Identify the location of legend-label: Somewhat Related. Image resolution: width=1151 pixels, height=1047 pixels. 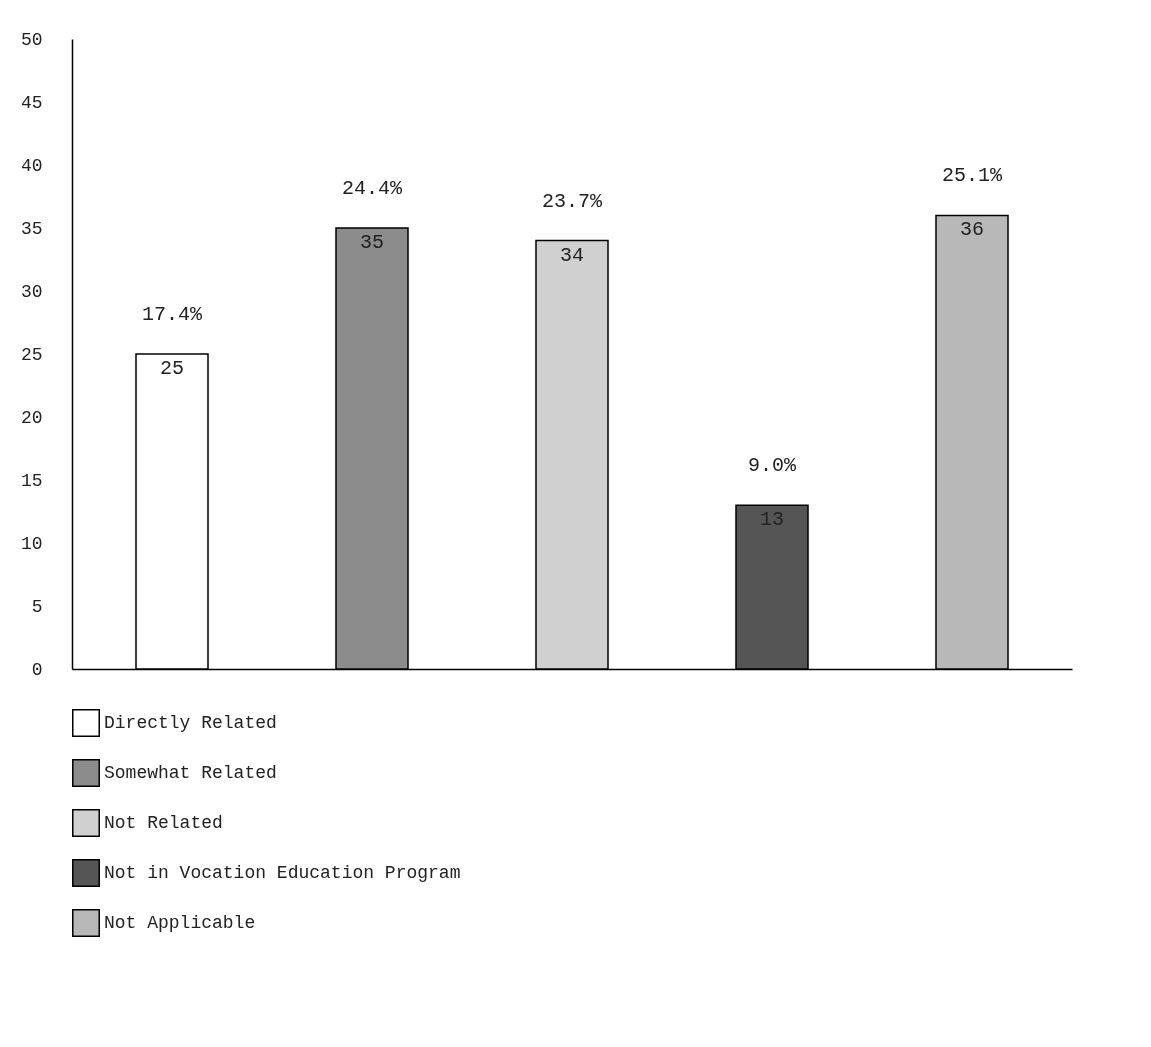
(190, 773).